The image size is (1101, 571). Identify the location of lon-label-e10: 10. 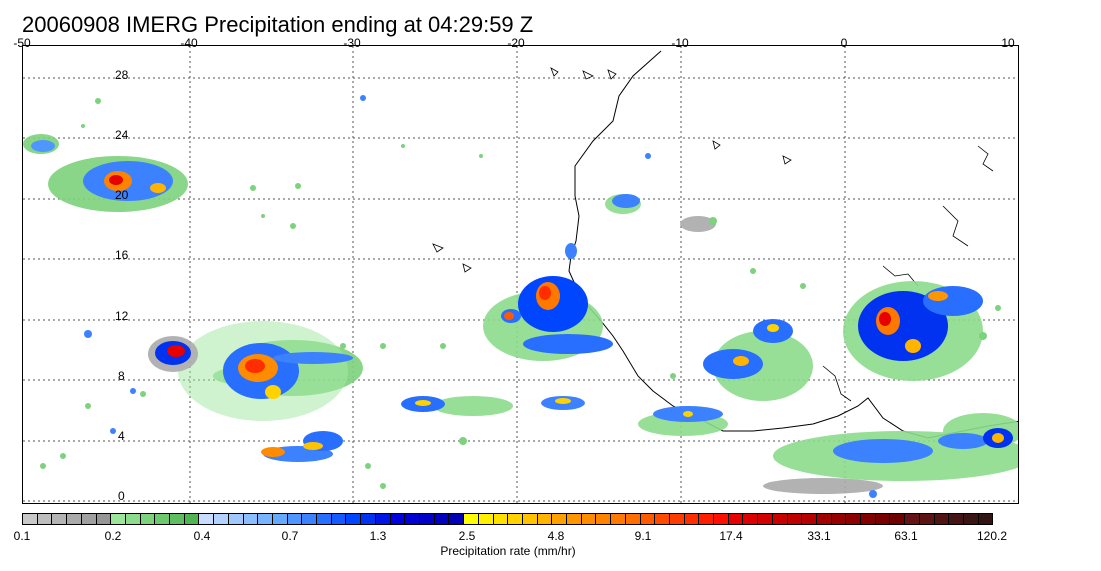
(1008, 43).